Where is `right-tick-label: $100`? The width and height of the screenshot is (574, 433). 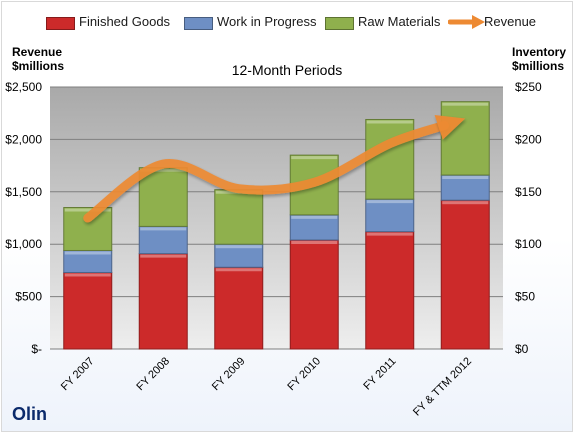 right-tick-label: $100 is located at coordinates (528, 244).